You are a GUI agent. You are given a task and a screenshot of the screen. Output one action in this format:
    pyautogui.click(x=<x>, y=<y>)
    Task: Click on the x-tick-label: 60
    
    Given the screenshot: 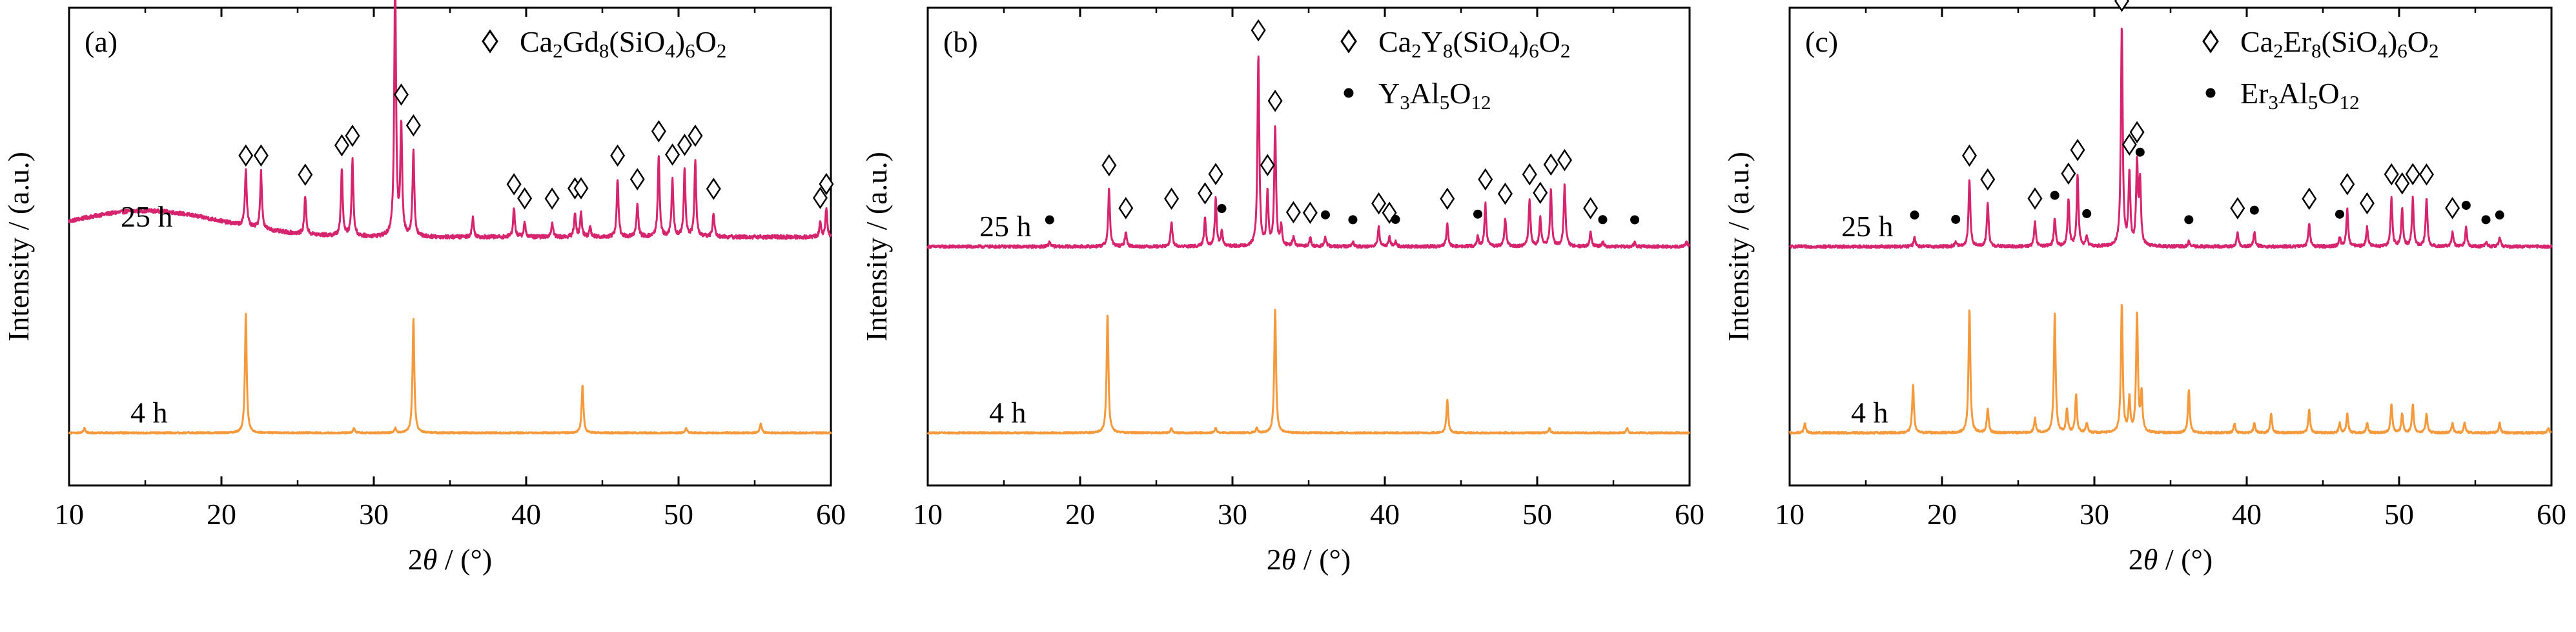 What is the action you would take?
    pyautogui.click(x=2552, y=514)
    